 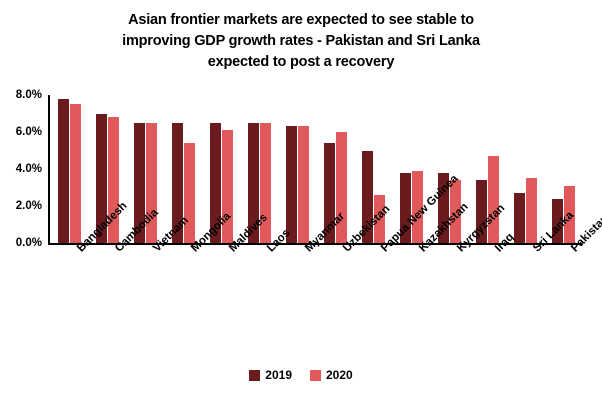 What do you see at coordinates (28, 132) in the screenshot?
I see `y-axis-tick-label: 6.0%` at bounding box center [28, 132].